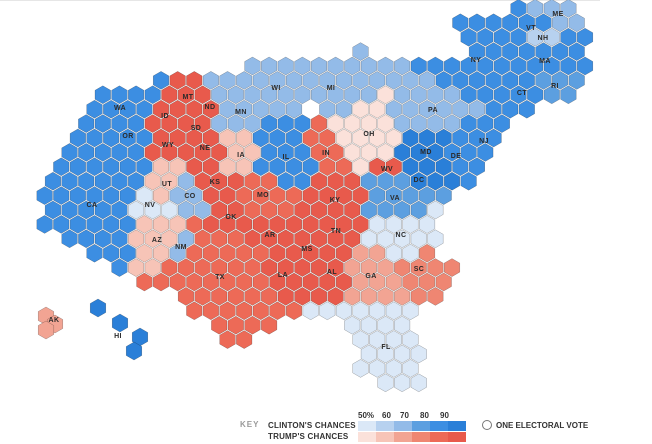 This screenshot has height=444, width=652. What do you see at coordinates (196, 128) in the screenshot?
I see `state-label-sd: SD` at bounding box center [196, 128].